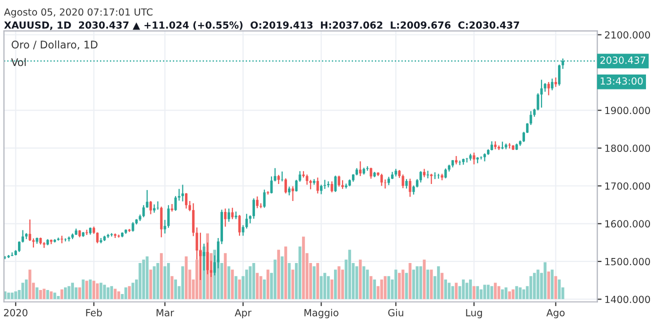  What do you see at coordinates (474, 313) in the screenshot?
I see `x-tick-label: Lug` at bounding box center [474, 313].